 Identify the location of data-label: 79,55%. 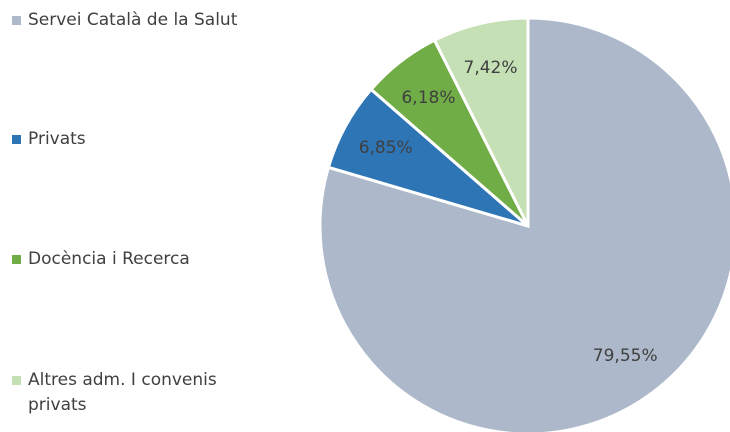
(625, 356).